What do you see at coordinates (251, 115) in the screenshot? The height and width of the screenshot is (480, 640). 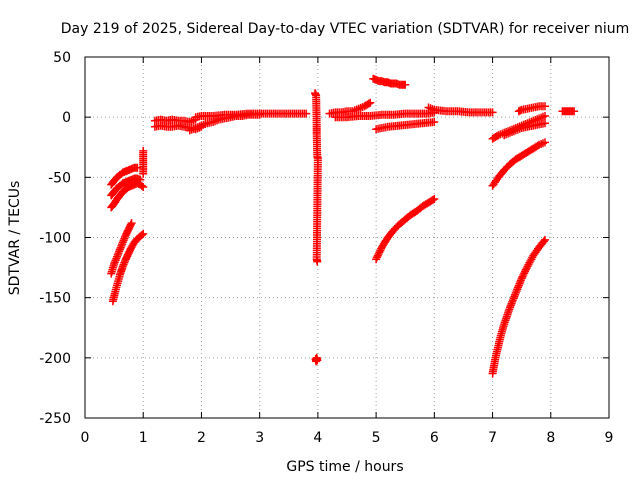 I see `series-arc-h` at bounding box center [251, 115].